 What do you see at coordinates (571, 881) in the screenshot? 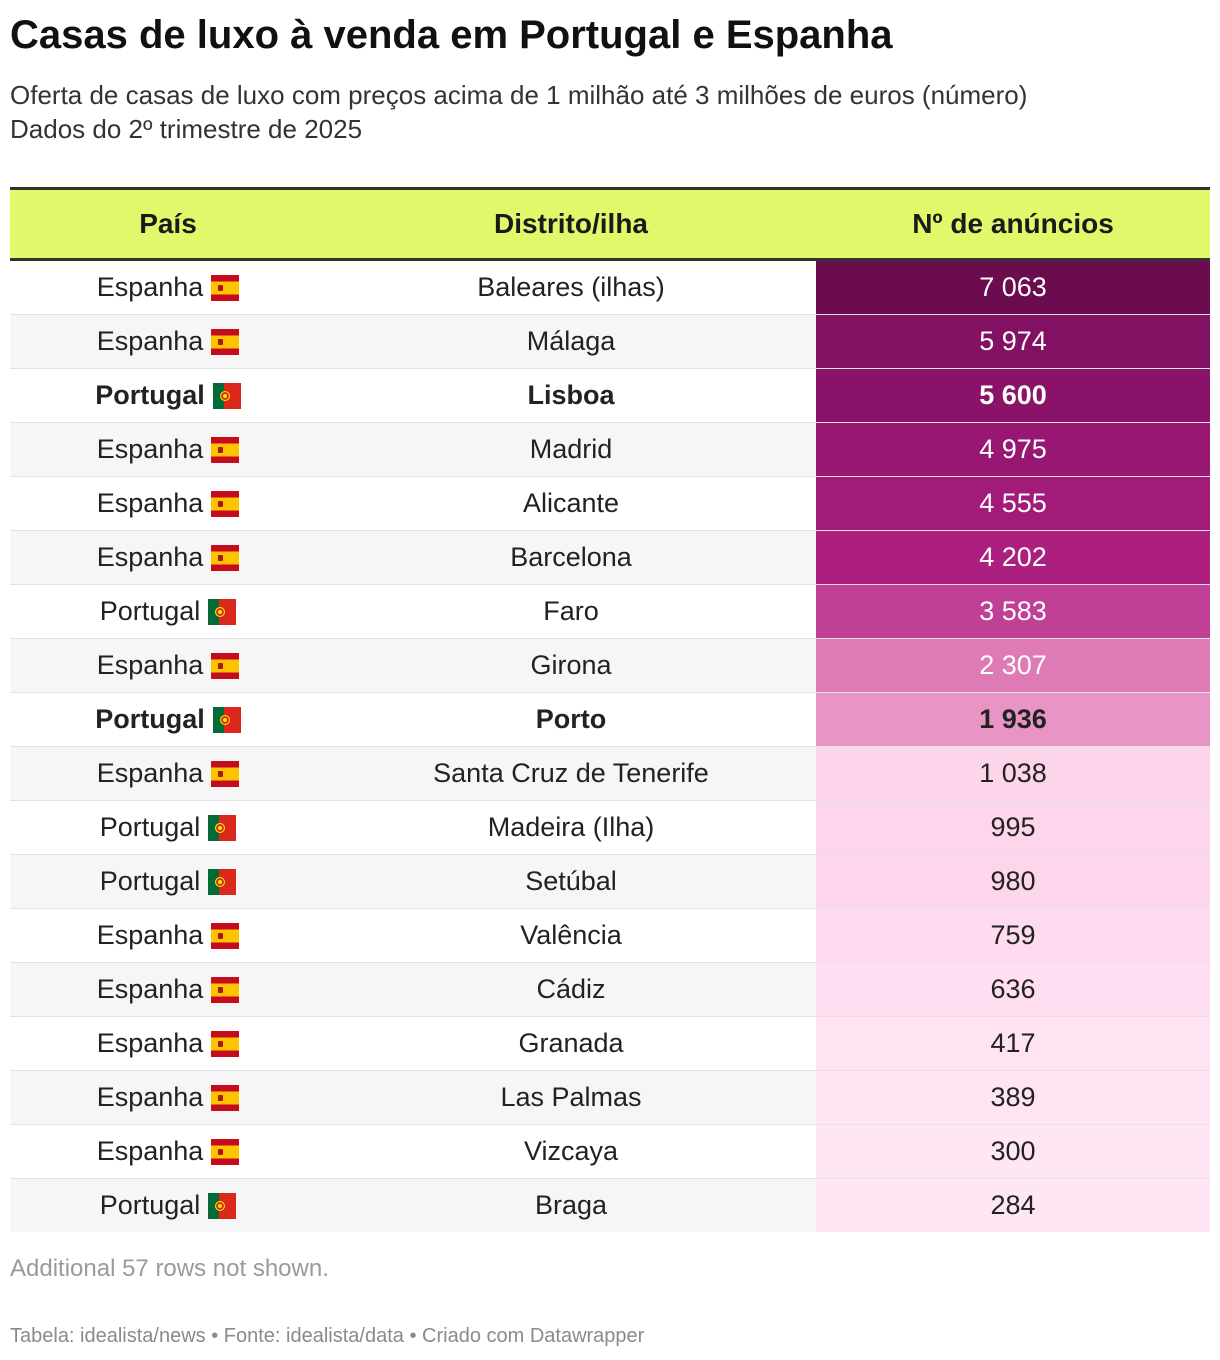
I see `district-cell: Setúbal` at bounding box center [571, 881].